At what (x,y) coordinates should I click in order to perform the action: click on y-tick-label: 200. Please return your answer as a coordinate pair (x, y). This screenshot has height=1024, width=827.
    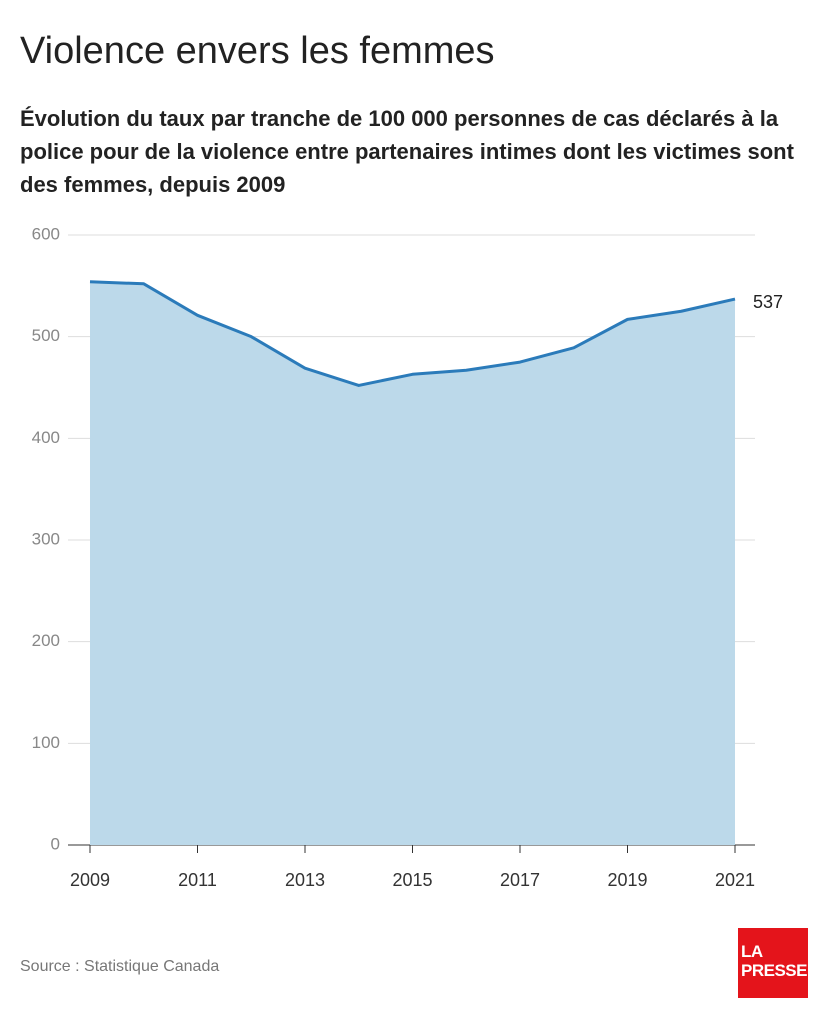
    Looking at the image, I should click on (46, 640).